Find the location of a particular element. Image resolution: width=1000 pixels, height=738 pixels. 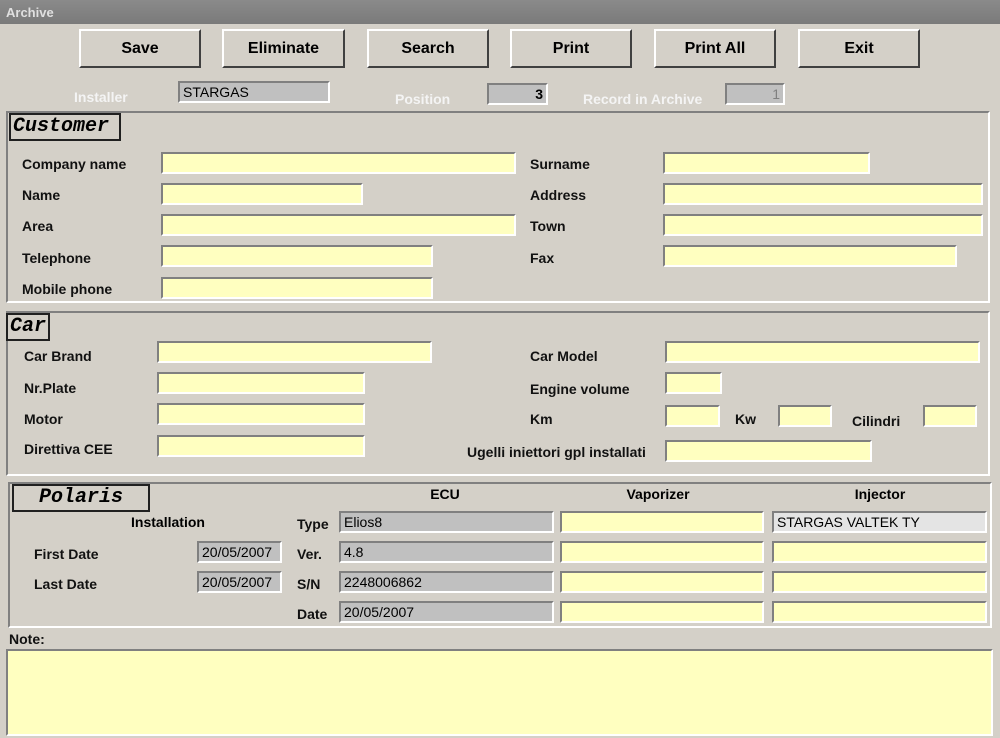

direttiva-cee-field is located at coordinates (261, 446).